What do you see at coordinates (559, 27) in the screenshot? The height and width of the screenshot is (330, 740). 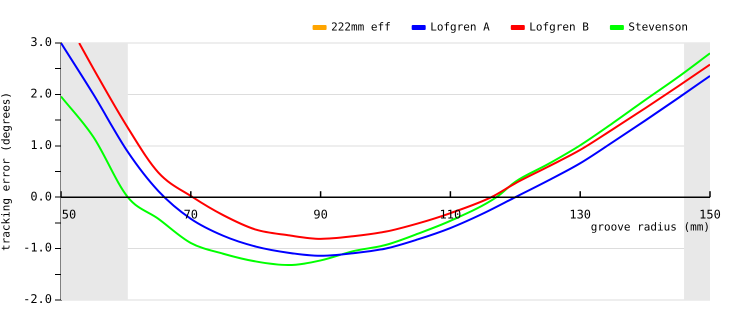 I see `legend-label: Lofgren B` at bounding box center [559, 27].